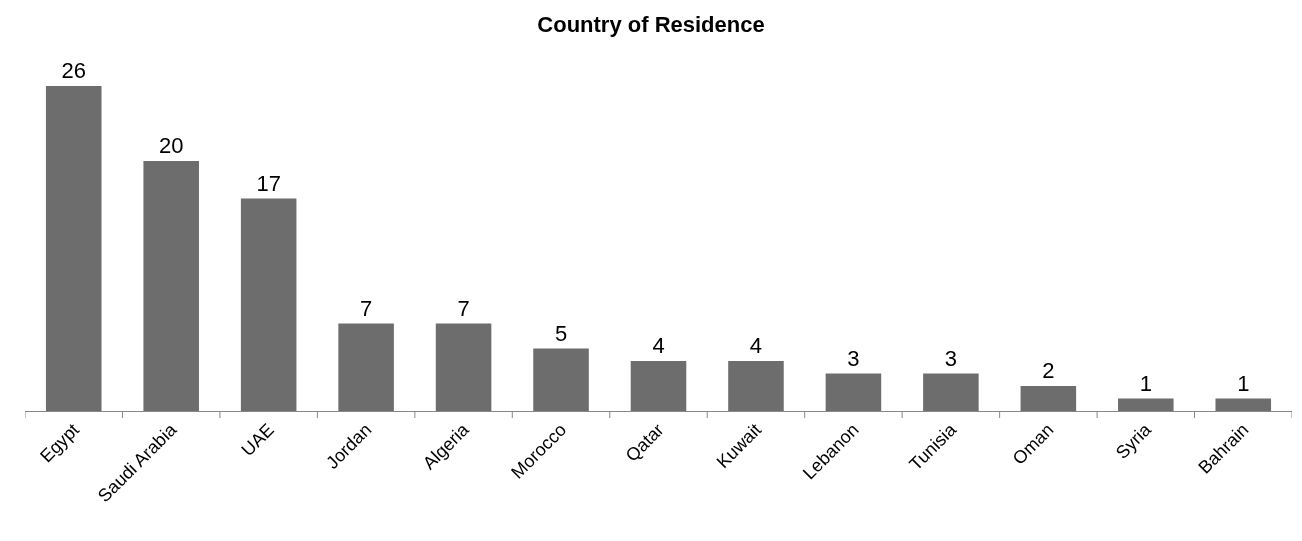  I want to click on data-label: 26, so click(73, 70).